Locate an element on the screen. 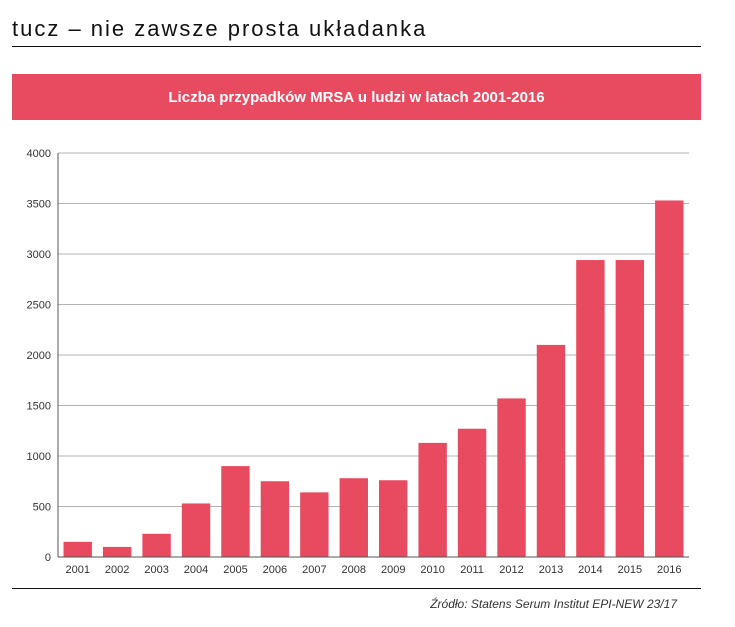 The image size is (735, 627). page-title: tucz – nie zawsze prosta układanka is located at coordinates (220, 28).